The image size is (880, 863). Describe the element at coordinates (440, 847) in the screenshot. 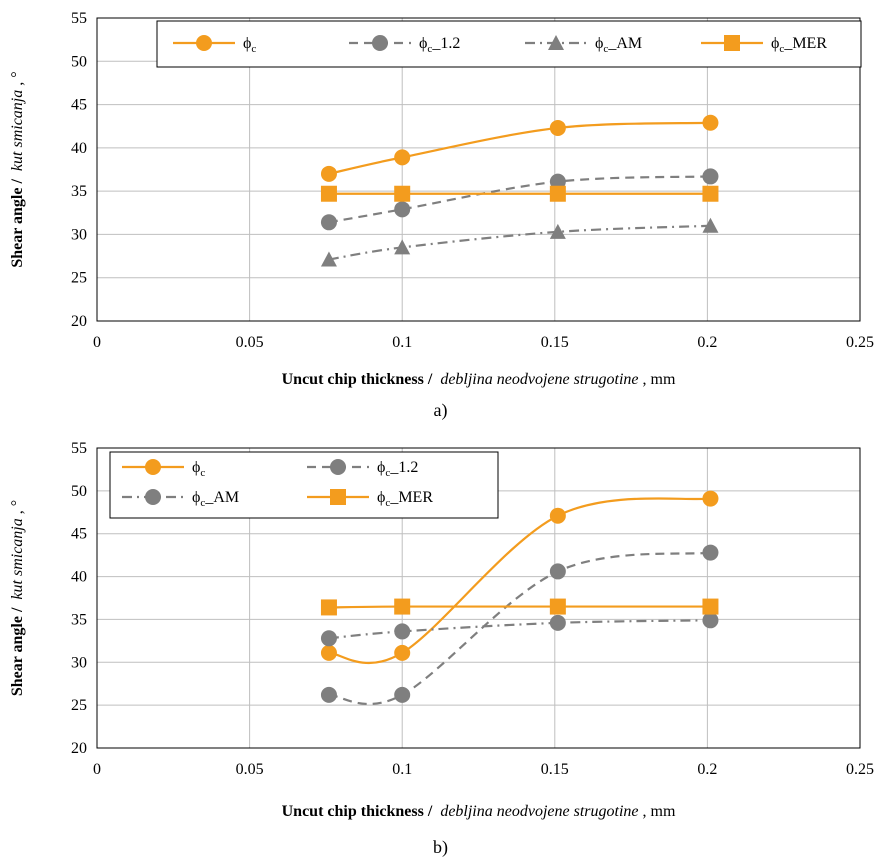

I see `panel-label-b: b)` at that location.